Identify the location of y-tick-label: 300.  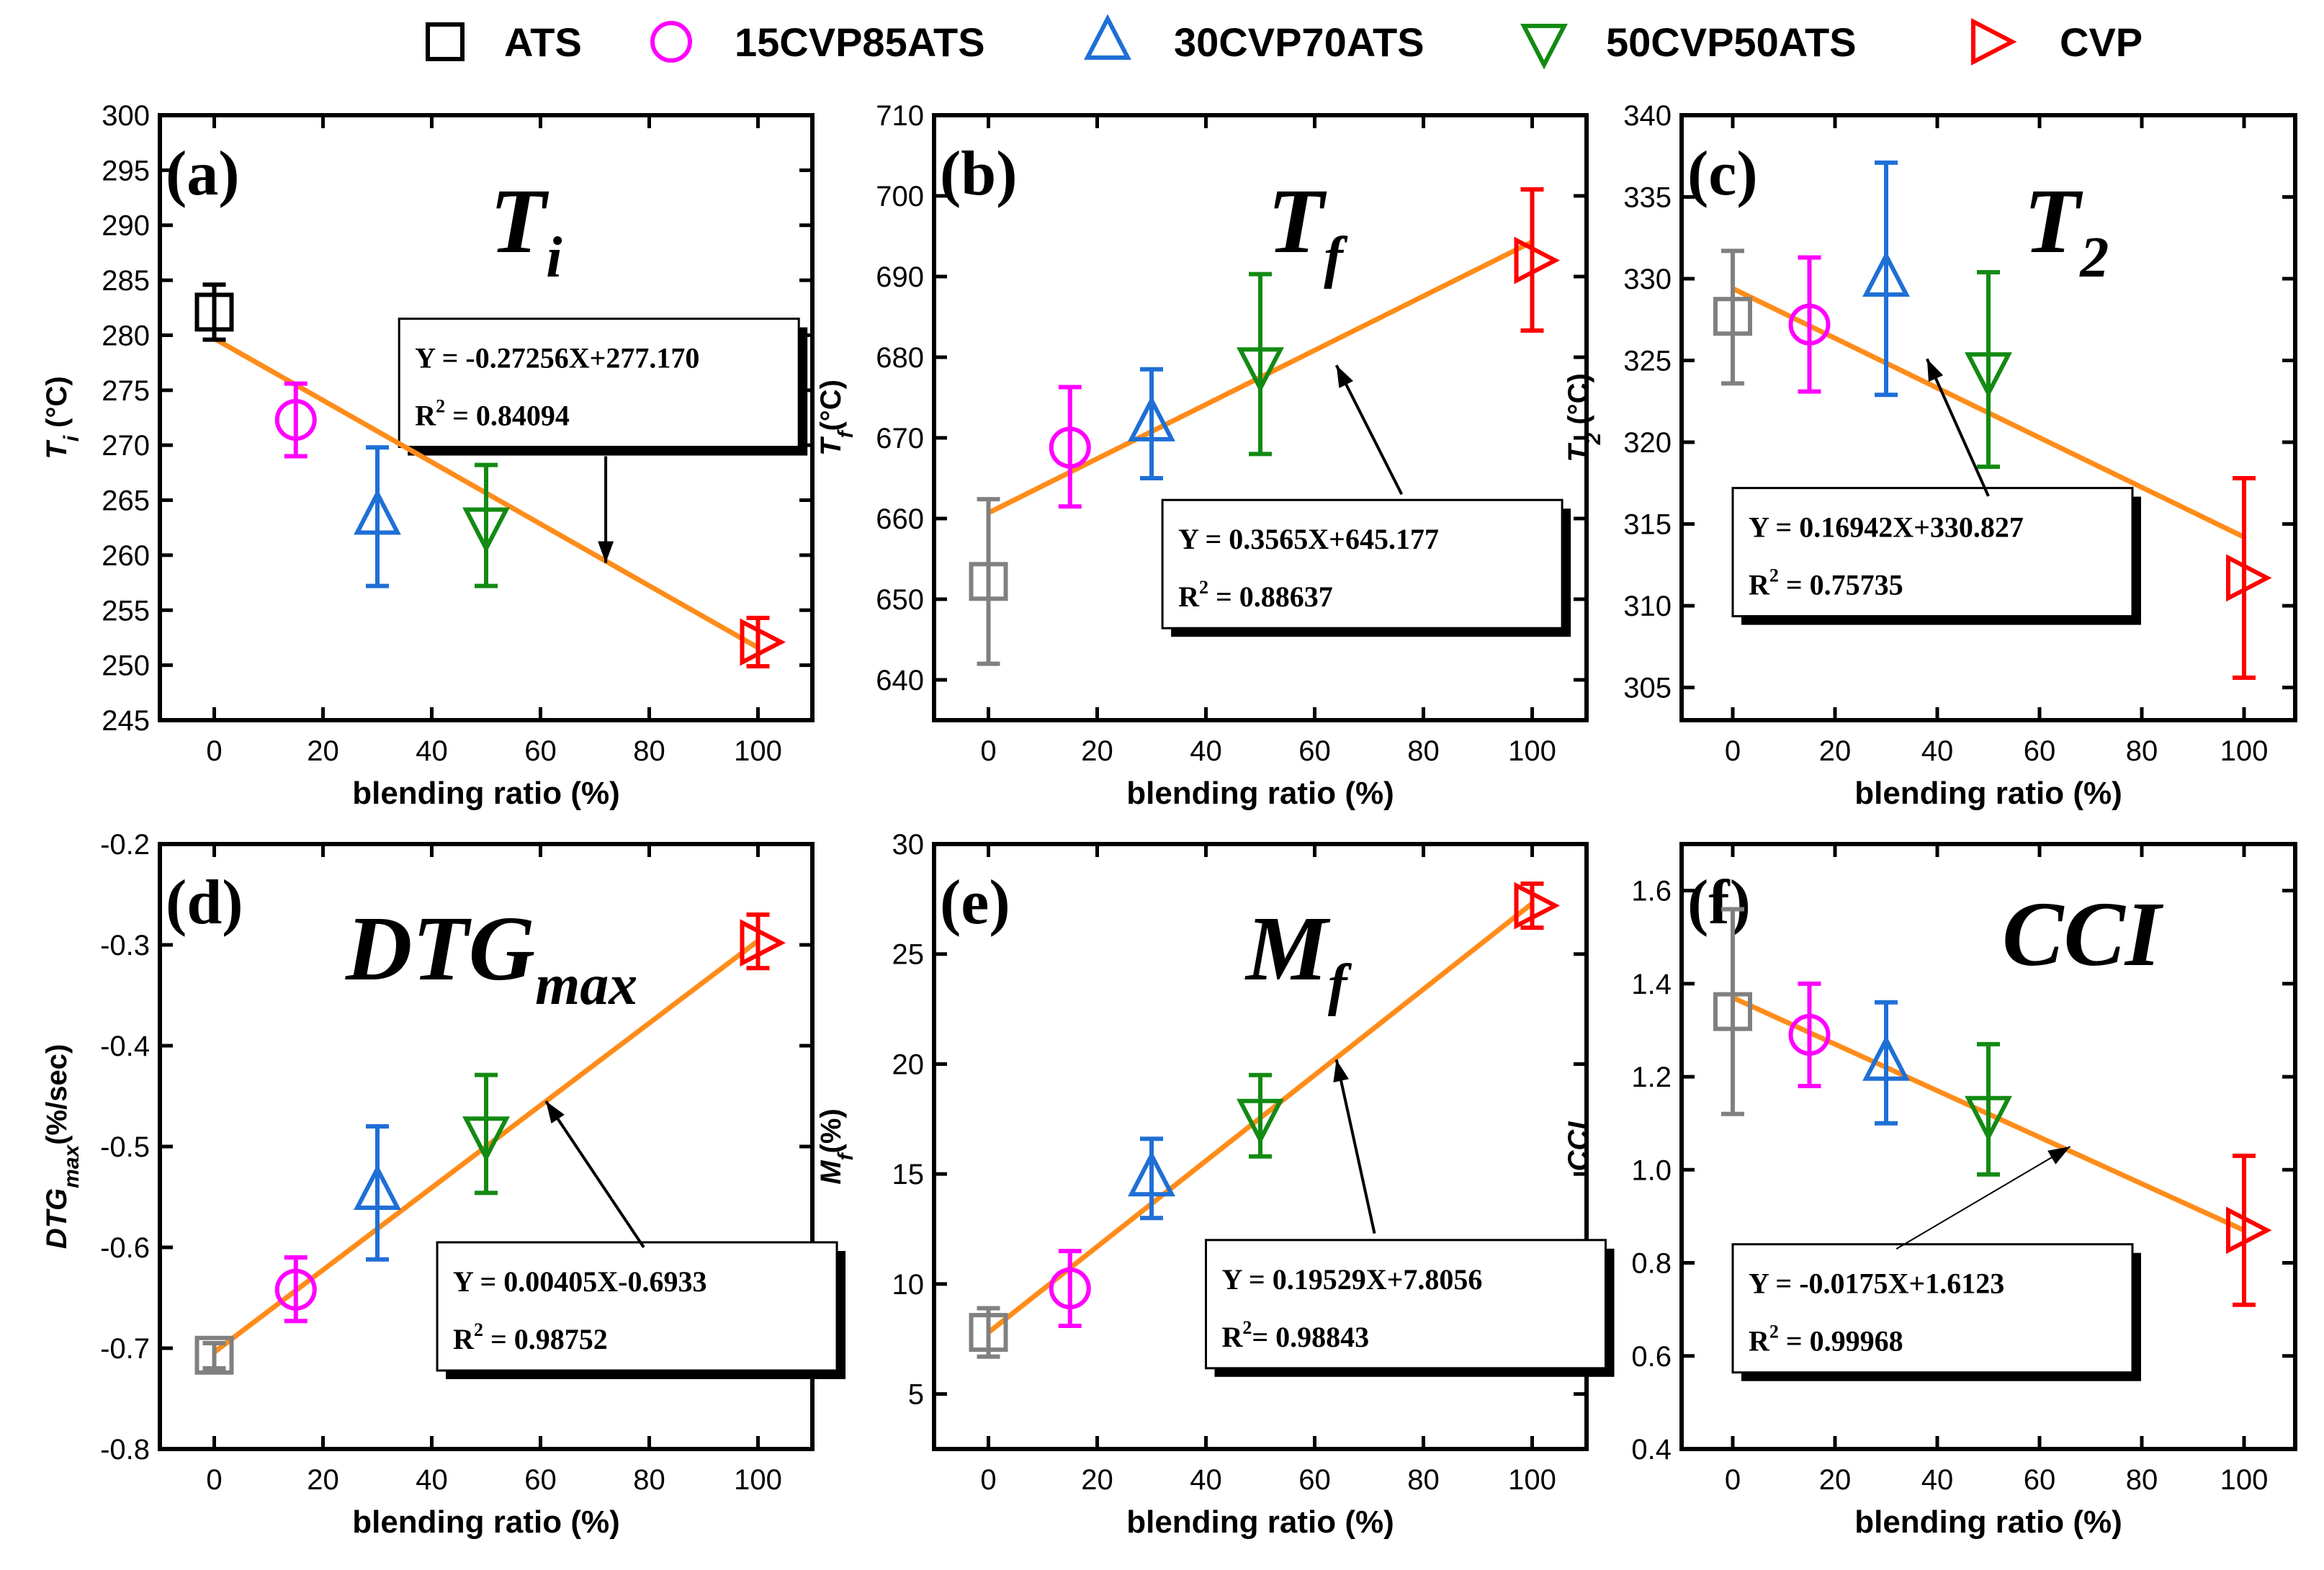
(126, 116).